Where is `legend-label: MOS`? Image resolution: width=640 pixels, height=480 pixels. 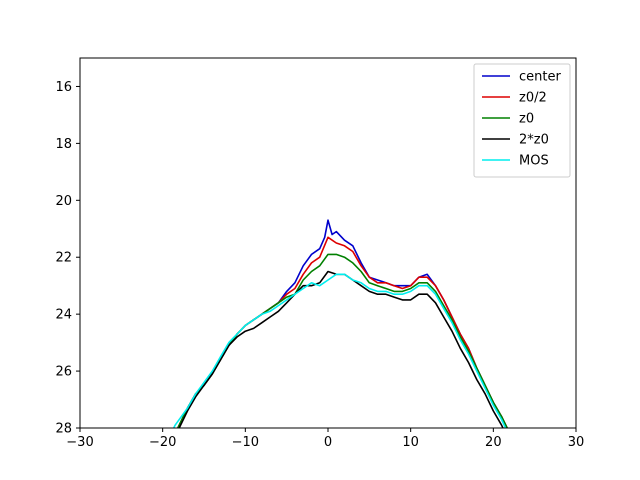 legend-label: MOS is located at coordinates (534, 161).